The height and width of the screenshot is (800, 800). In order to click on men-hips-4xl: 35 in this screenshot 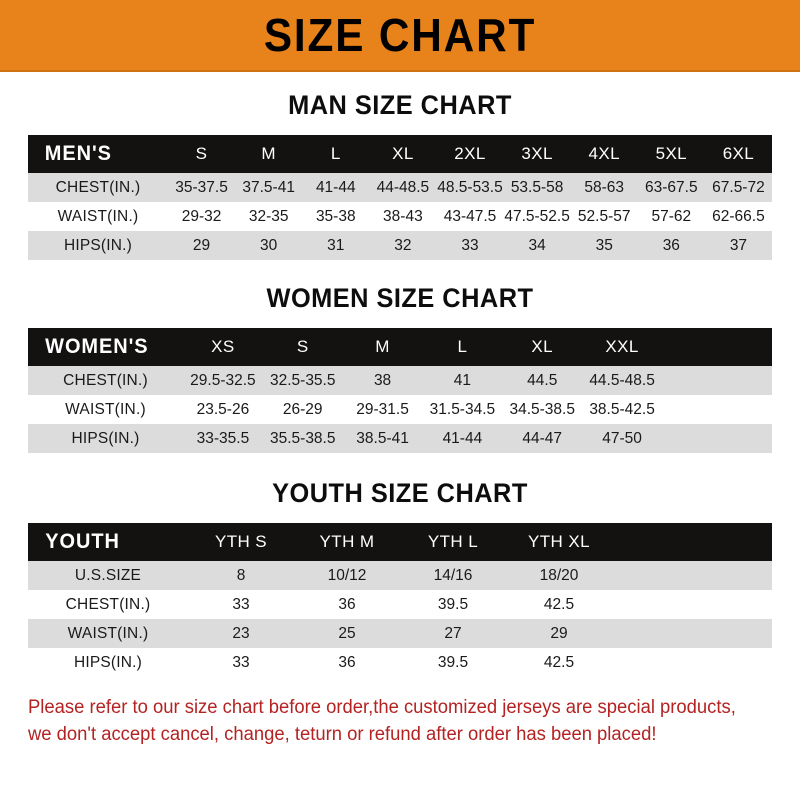, I will do `click(604, 245)`.